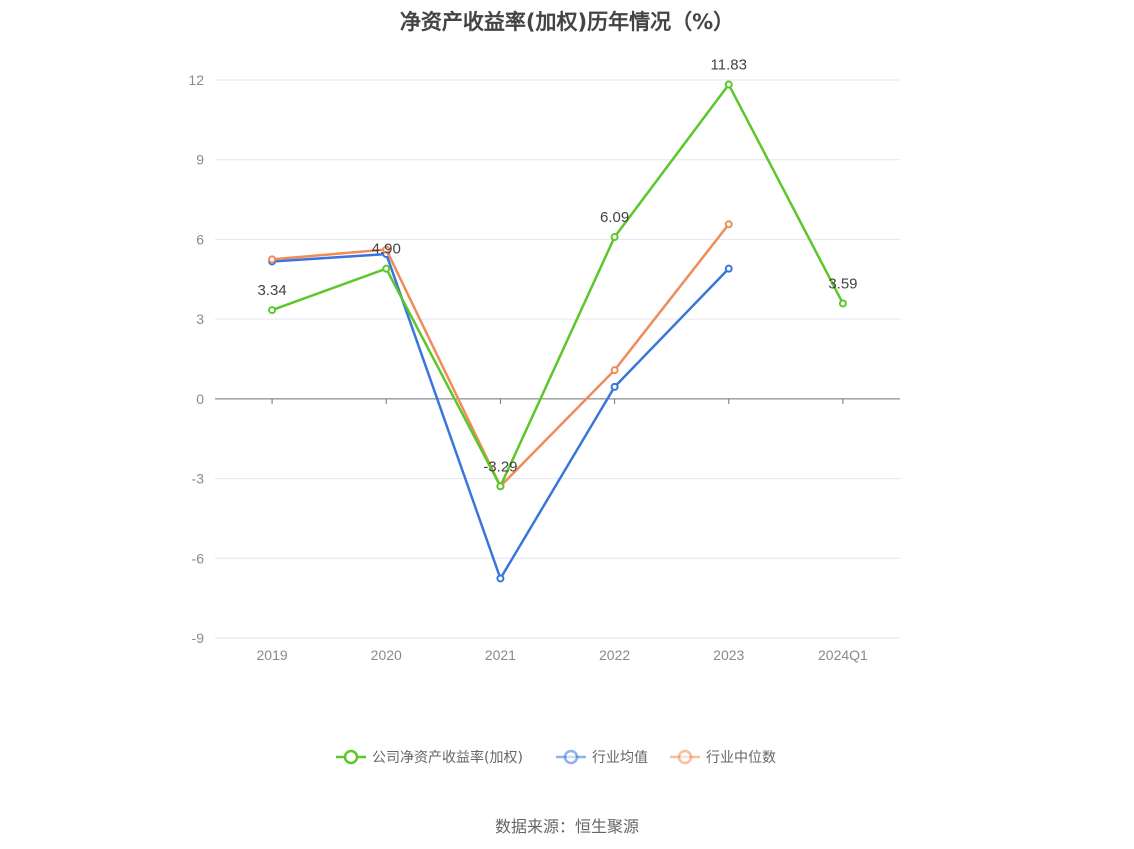 This screenshot has height=849, width=1134. I want to click on y-tick-label: -3, so click(198, 479).